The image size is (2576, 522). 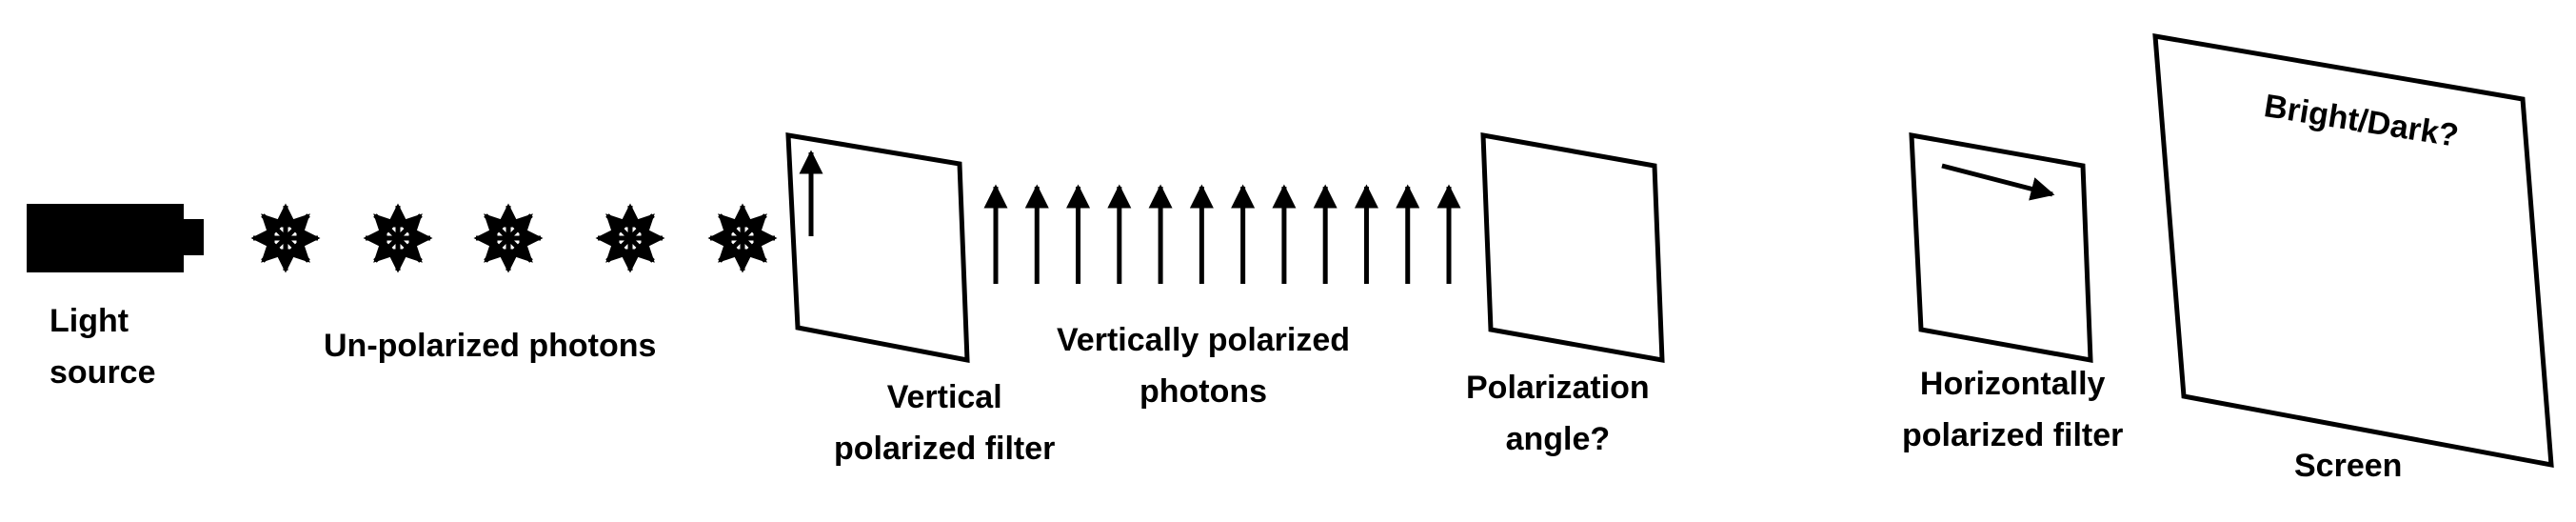 What do you see at coordinates (2353, 250) in the screenshot?
I see `screen: Bright/Dark?` at bounding box center [2353, 250].